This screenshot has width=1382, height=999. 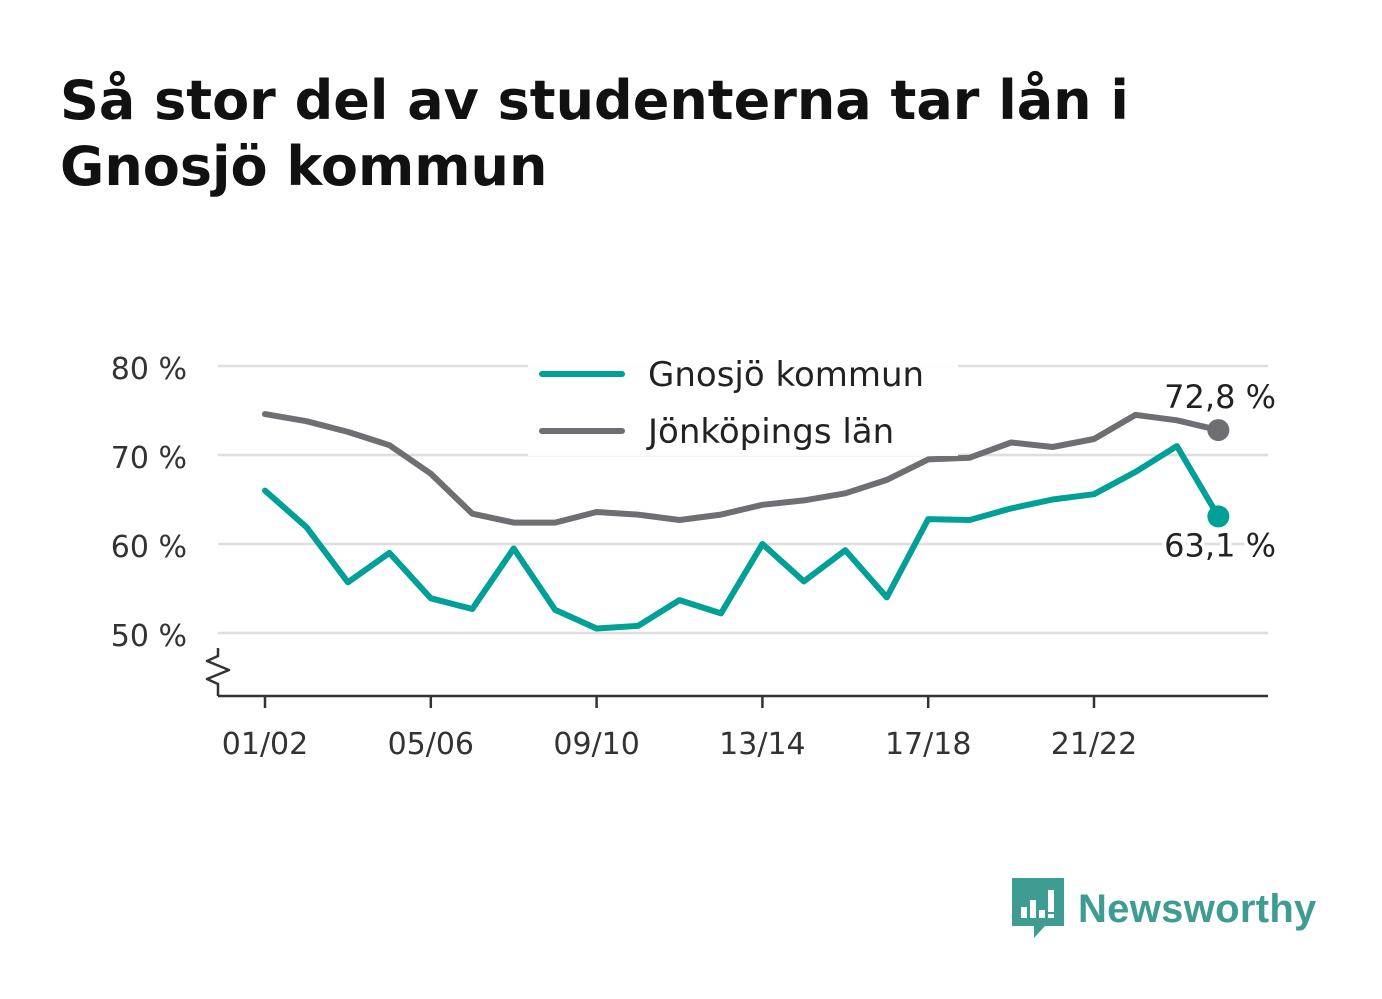 What do you see at coordinates (431, 744) in the screenshot?
I see `x-tick-label: 05/06` at bounding box center [431, 744].